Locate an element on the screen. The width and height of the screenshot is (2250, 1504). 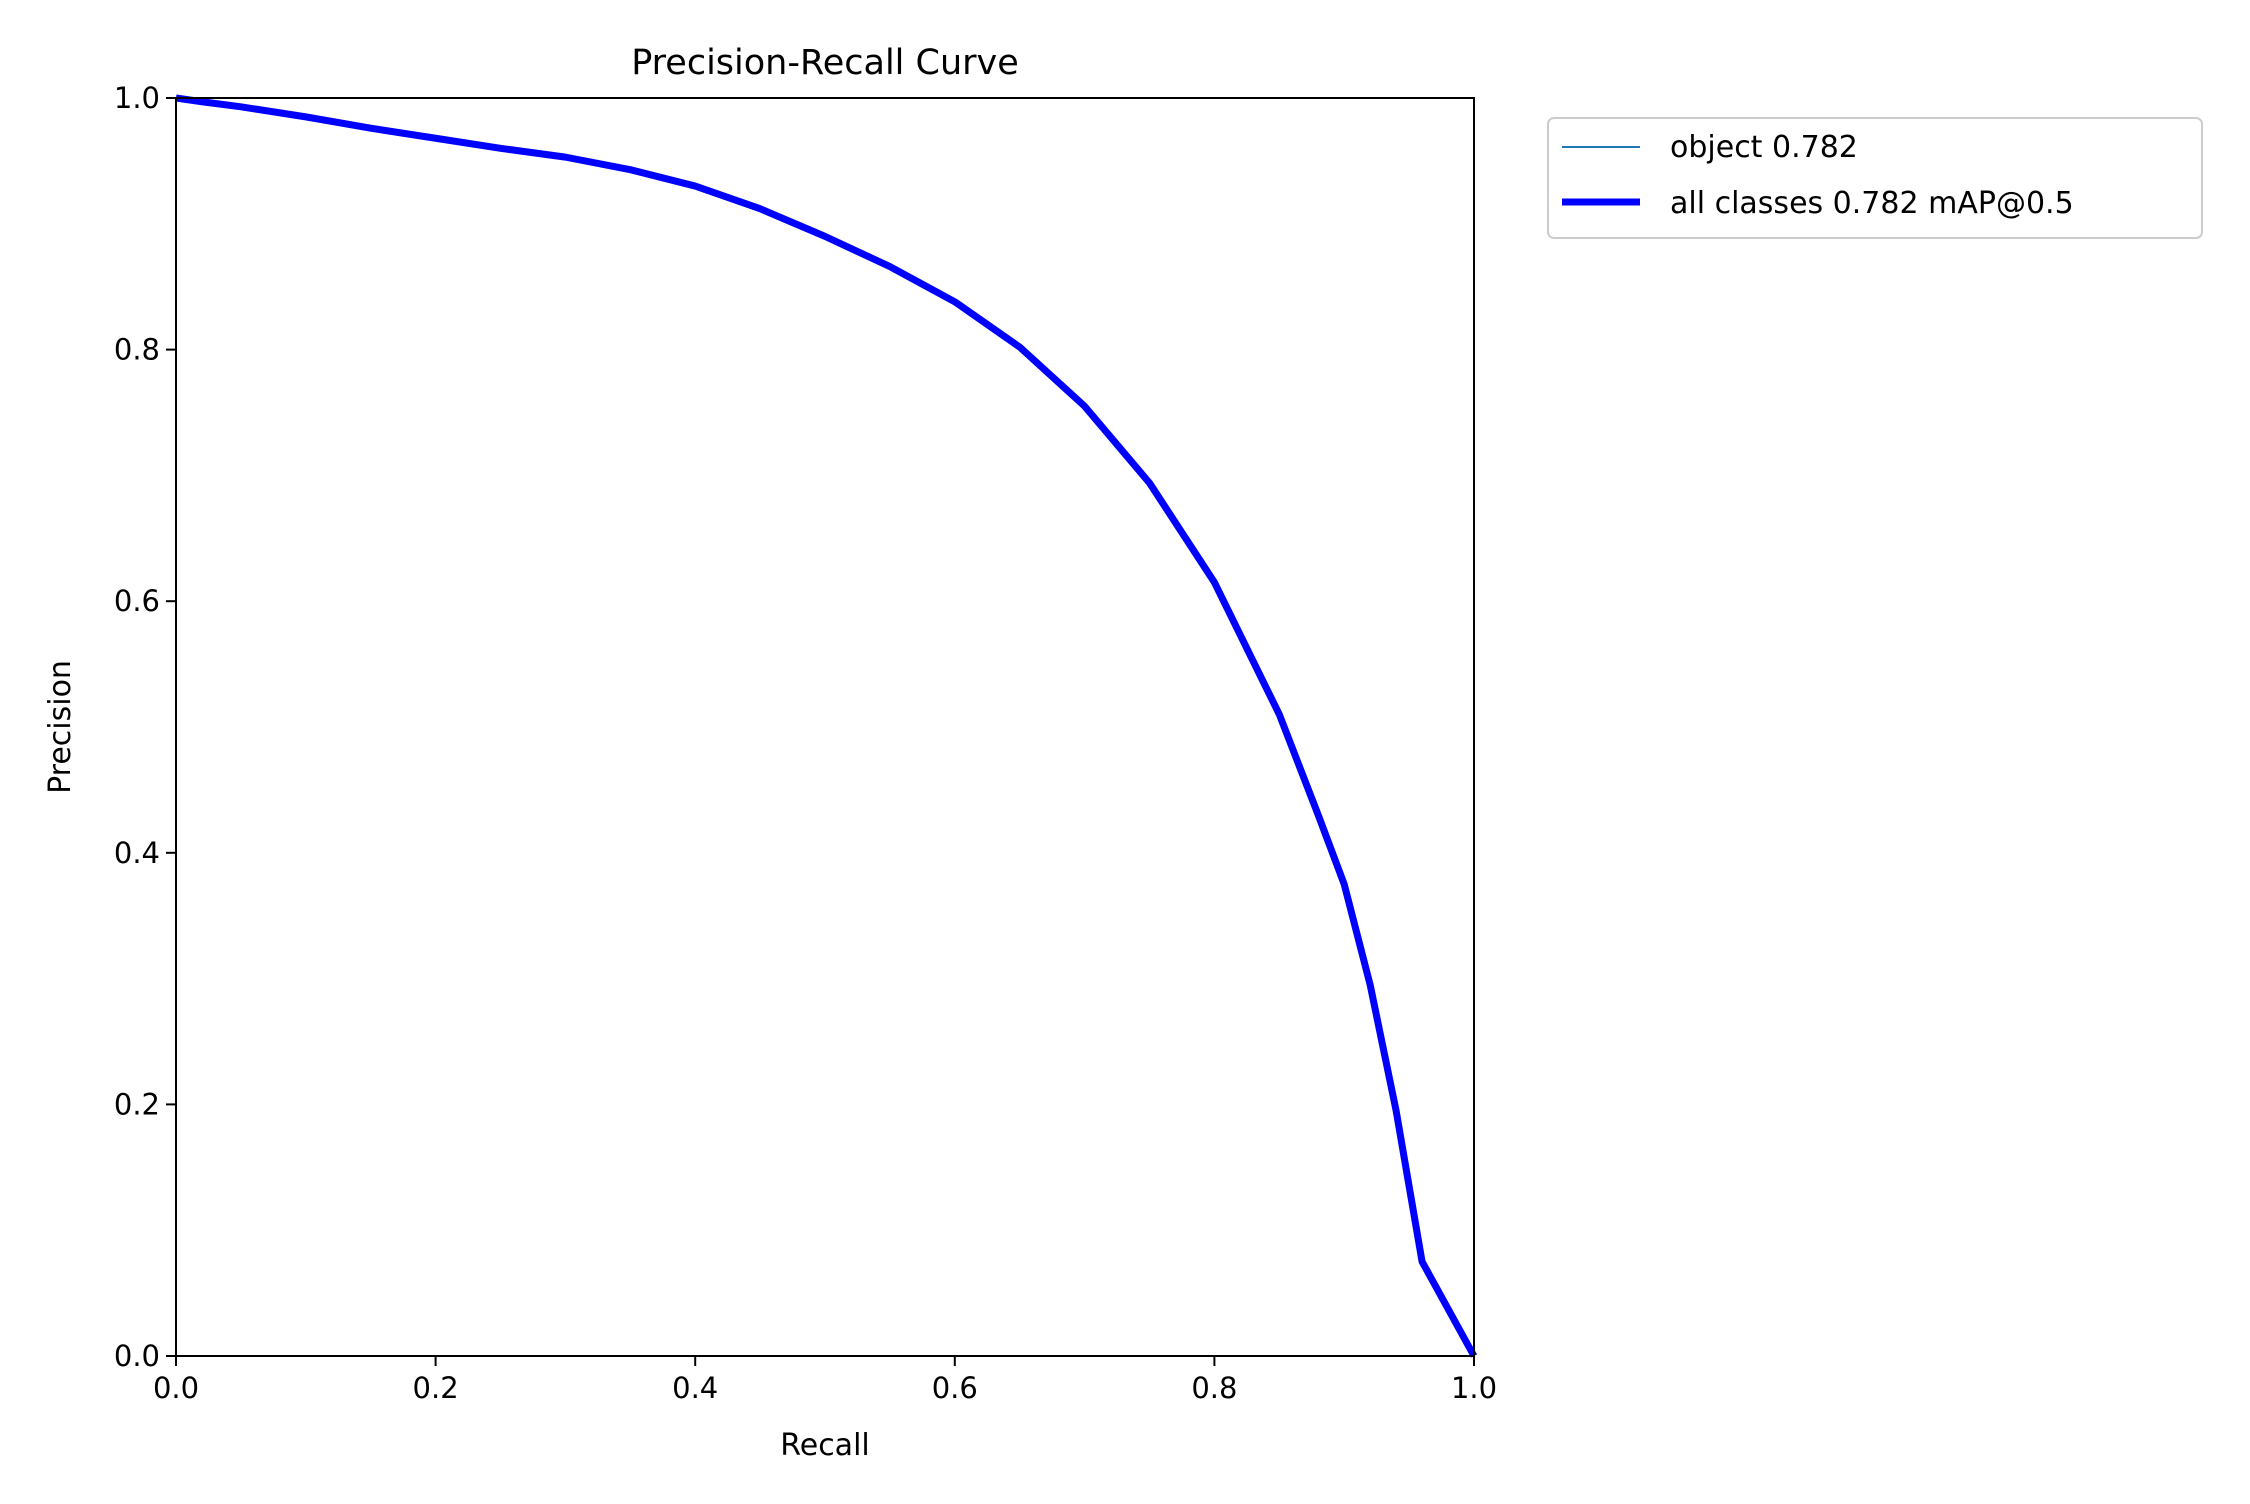
chart-title: Precision-Recall Curve is located at coordinates (825, 63).